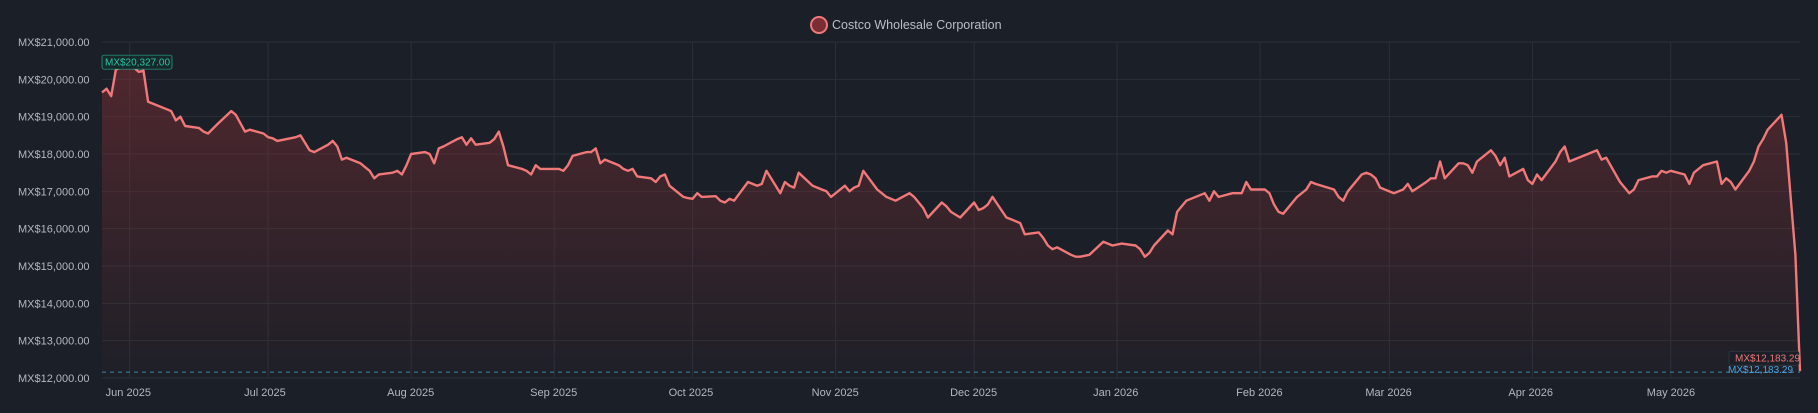 The image size is (1818, 413). Describe the element at coordinates (128, 393) in the screenshot. I see `x-tick-label: Jun 2025` at that location.